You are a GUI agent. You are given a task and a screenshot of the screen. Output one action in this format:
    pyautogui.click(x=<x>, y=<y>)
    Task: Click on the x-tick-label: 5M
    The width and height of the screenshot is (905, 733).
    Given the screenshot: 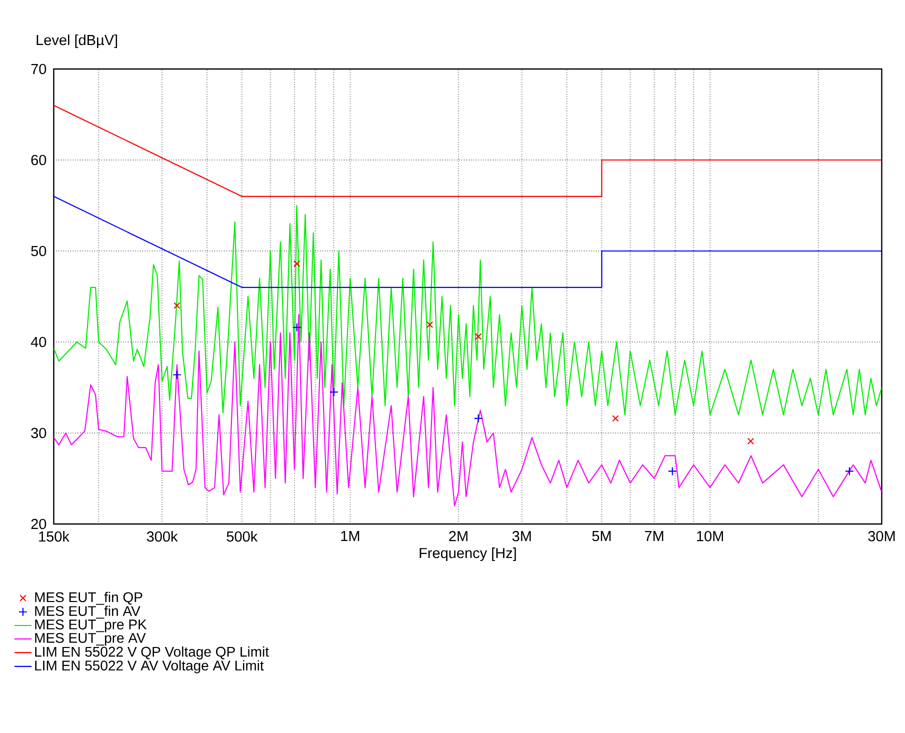 What is the action you would take?
    pyautogui.click(x=601, y=536)
    